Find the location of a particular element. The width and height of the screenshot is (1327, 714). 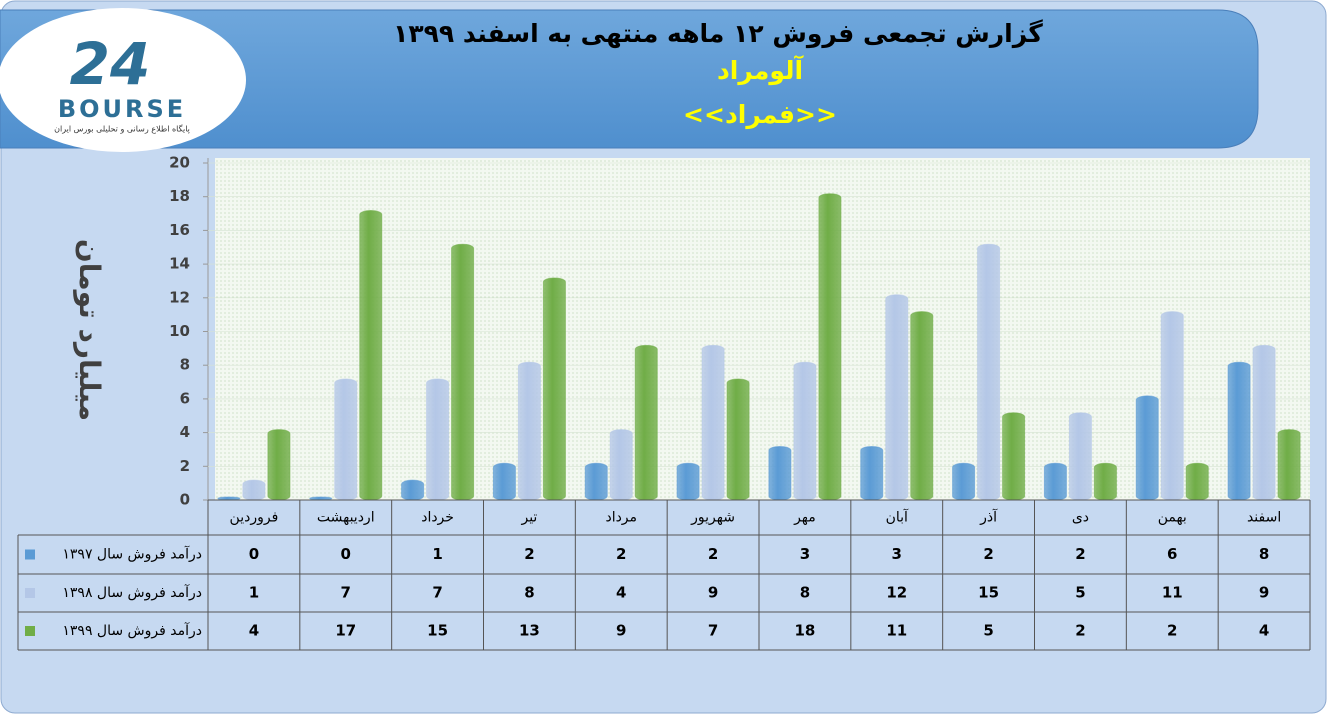

y-tick-label: 14 is located at coordinates (179, 264).